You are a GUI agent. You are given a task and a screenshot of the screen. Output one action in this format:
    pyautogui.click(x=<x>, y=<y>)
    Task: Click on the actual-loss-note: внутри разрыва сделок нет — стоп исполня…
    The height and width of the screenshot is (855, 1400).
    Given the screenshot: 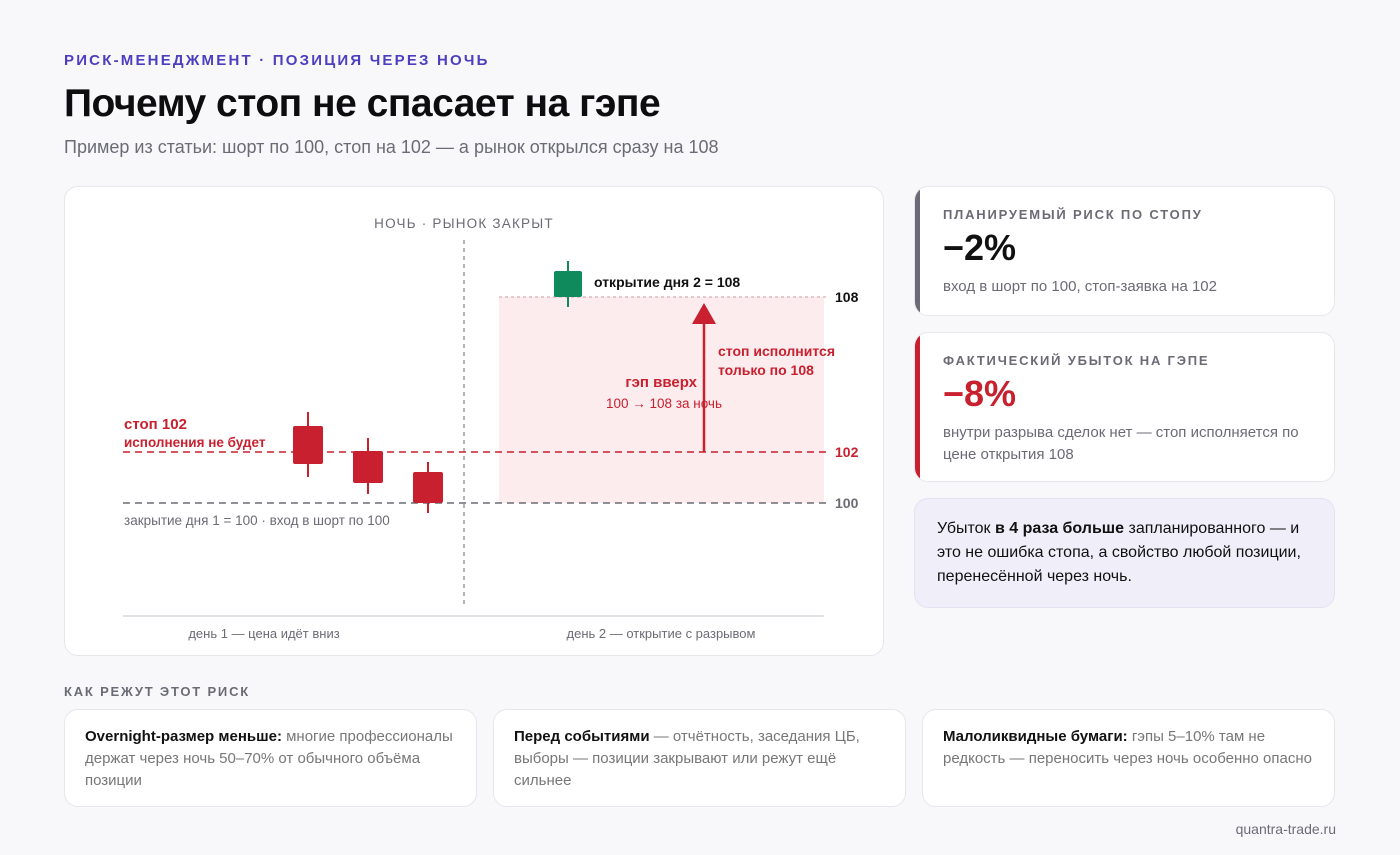 What is the action you would take?
    pyautogui.click(x=1121, y=443)
    